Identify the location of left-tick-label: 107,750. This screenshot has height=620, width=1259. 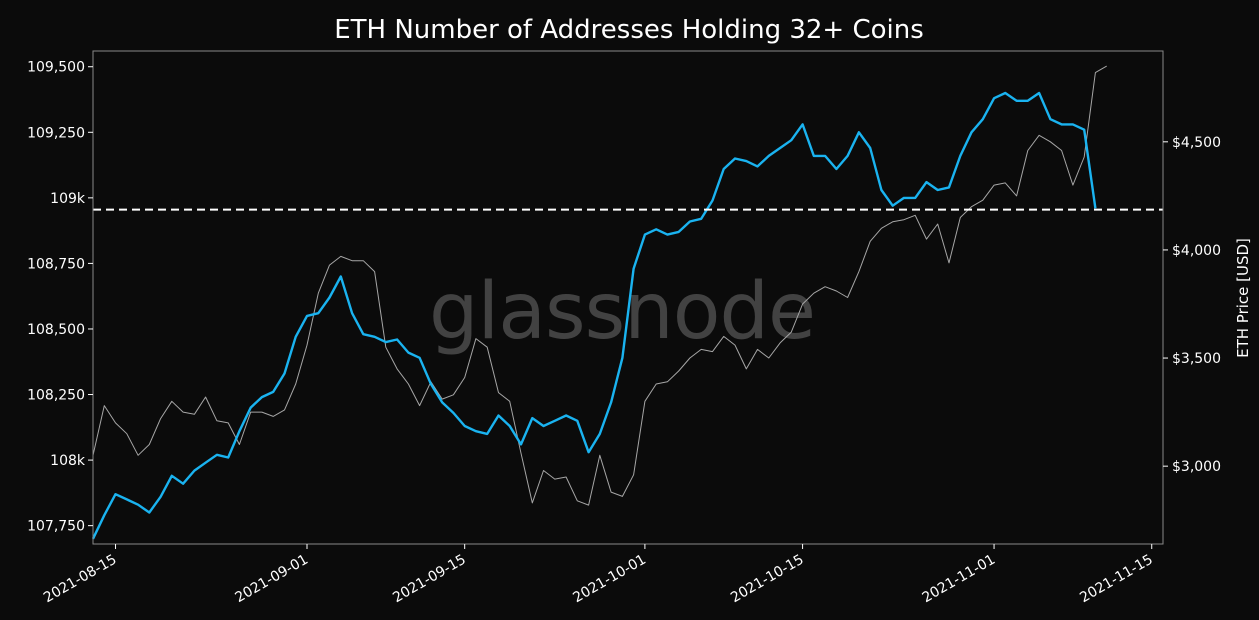
(56, 527).